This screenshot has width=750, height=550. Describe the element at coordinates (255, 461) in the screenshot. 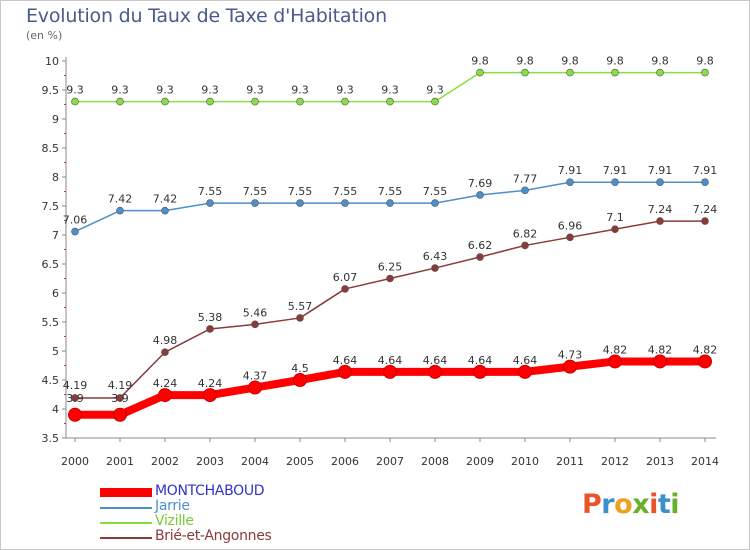

I see `x-tick-label: 2004` at that location.